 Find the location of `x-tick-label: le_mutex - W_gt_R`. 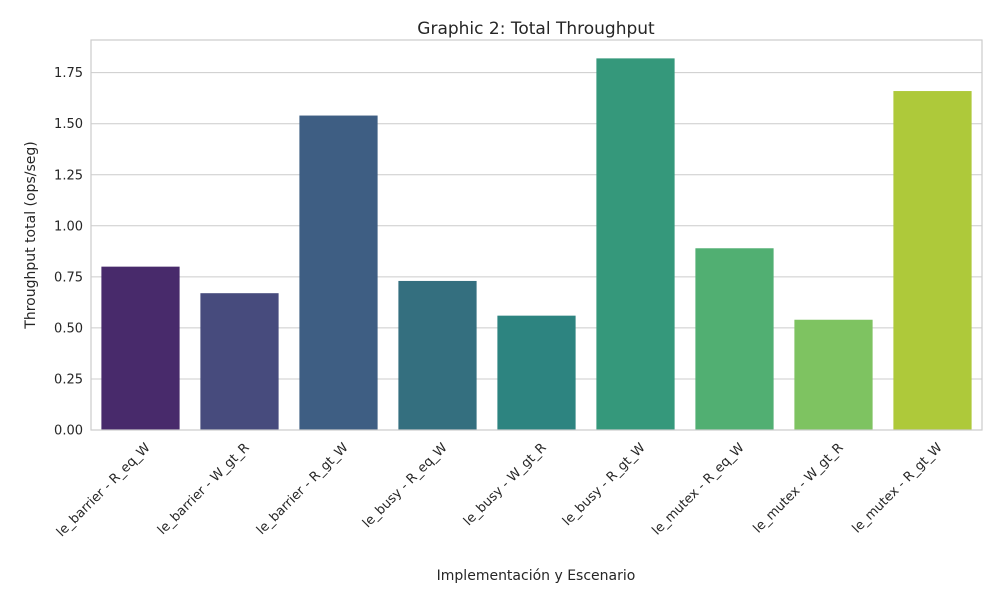

x-tick-label: le_mutex - W_gt_R is located at coordinates (799, 488).